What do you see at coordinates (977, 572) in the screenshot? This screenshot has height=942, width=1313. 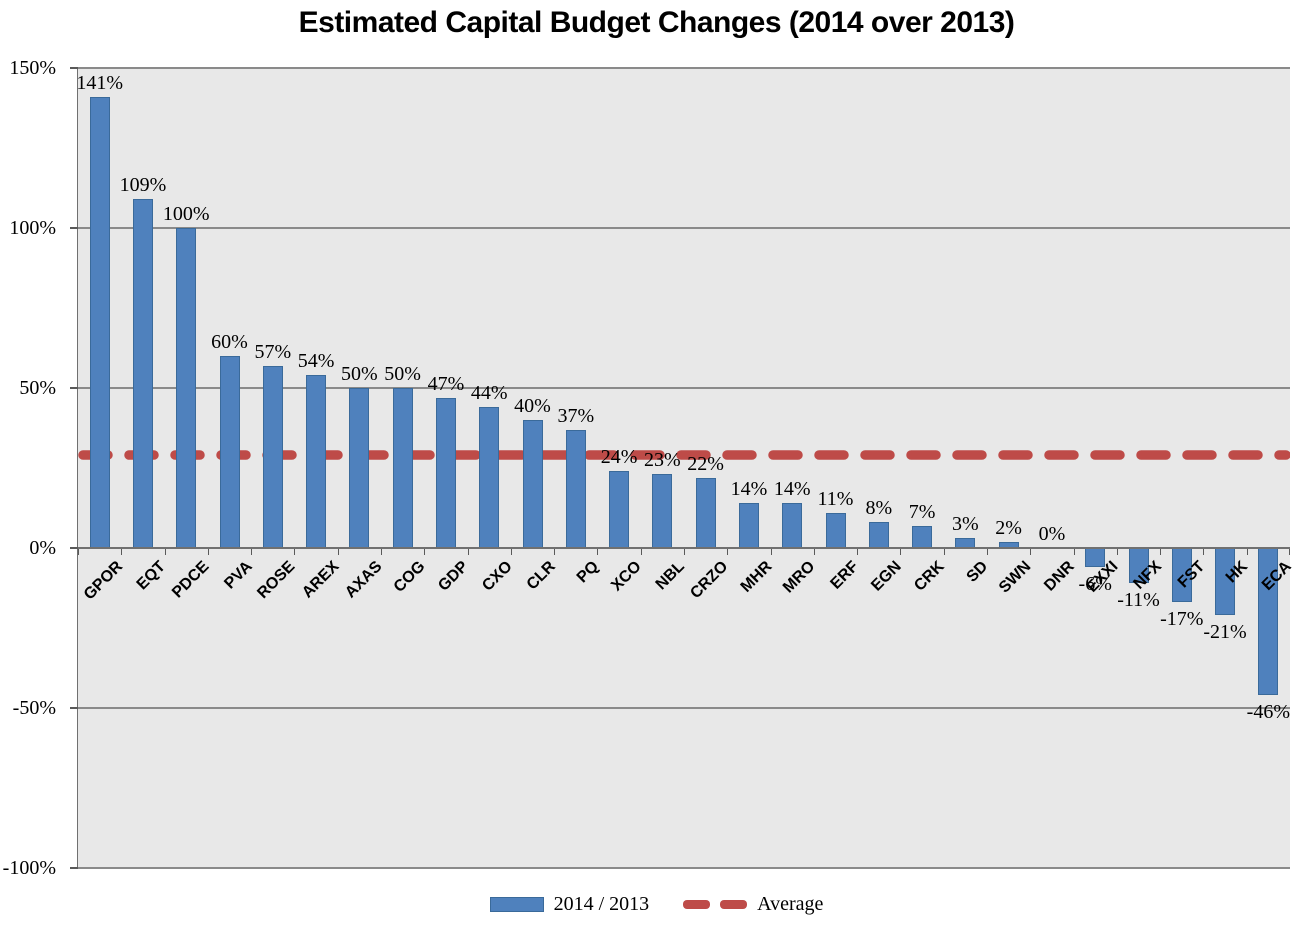 I see `x-category-label: SD` at bounding box center [977, 572].